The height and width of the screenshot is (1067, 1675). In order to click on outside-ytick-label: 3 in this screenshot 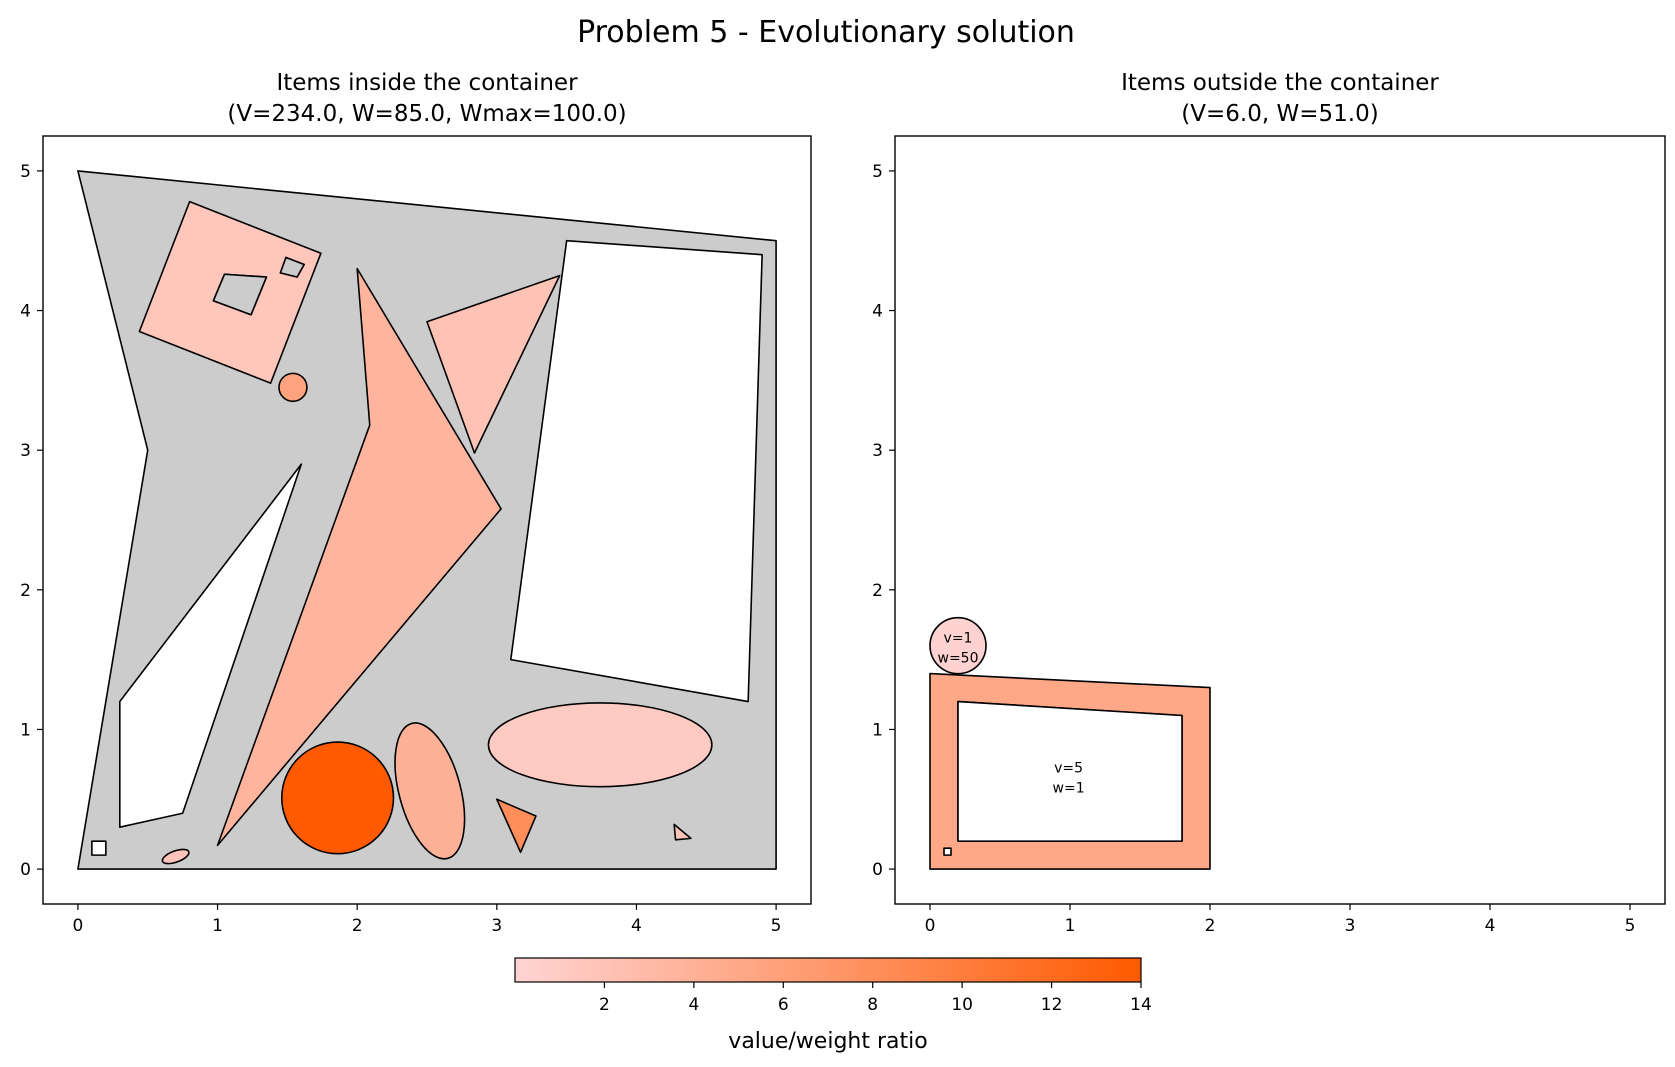, I will do `click(877, 451)`.